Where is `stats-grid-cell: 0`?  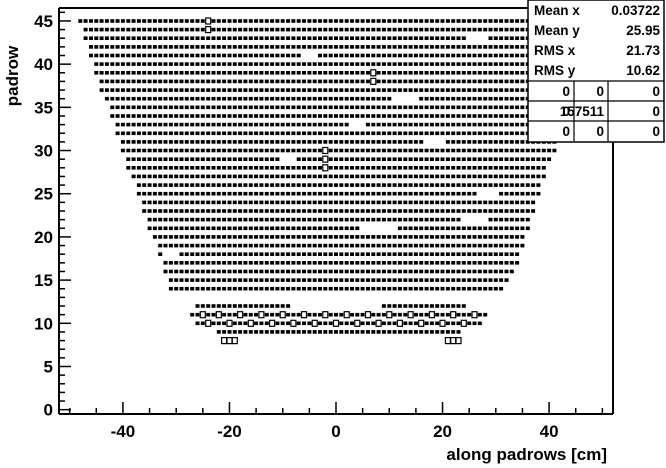
stats-grid-cell: 0 is located at coordinates (566, 131).